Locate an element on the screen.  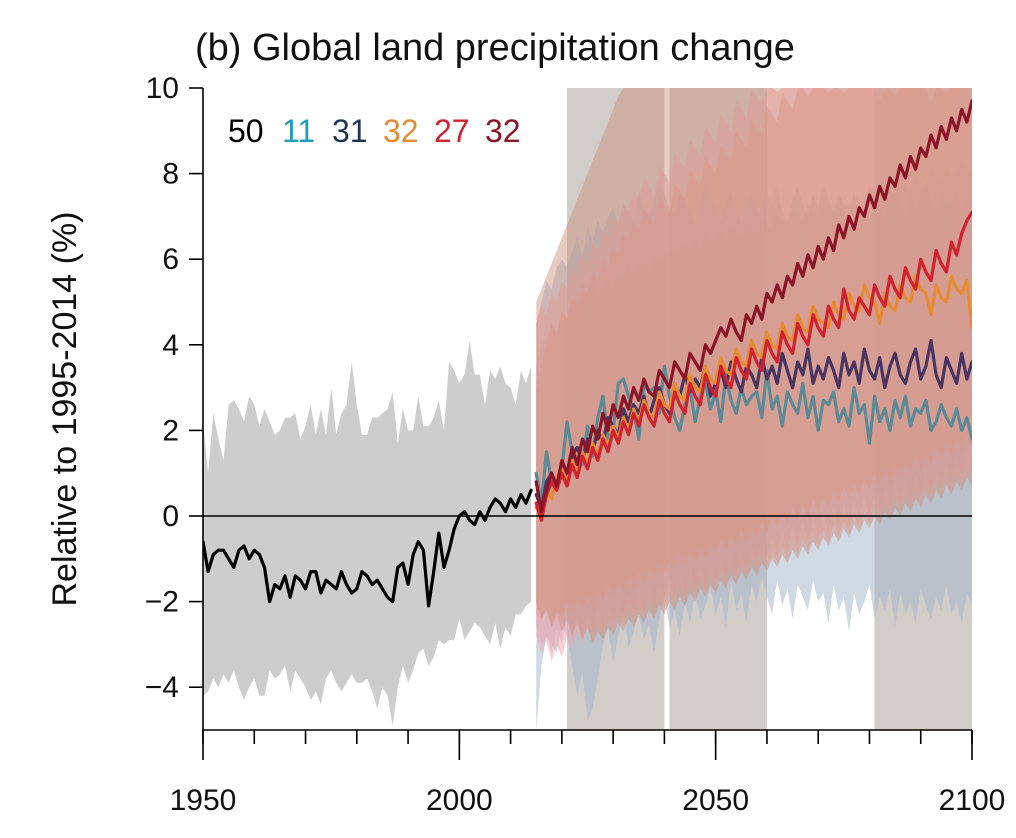
legend-count-5: 27 is located at coordinates (452, 131).